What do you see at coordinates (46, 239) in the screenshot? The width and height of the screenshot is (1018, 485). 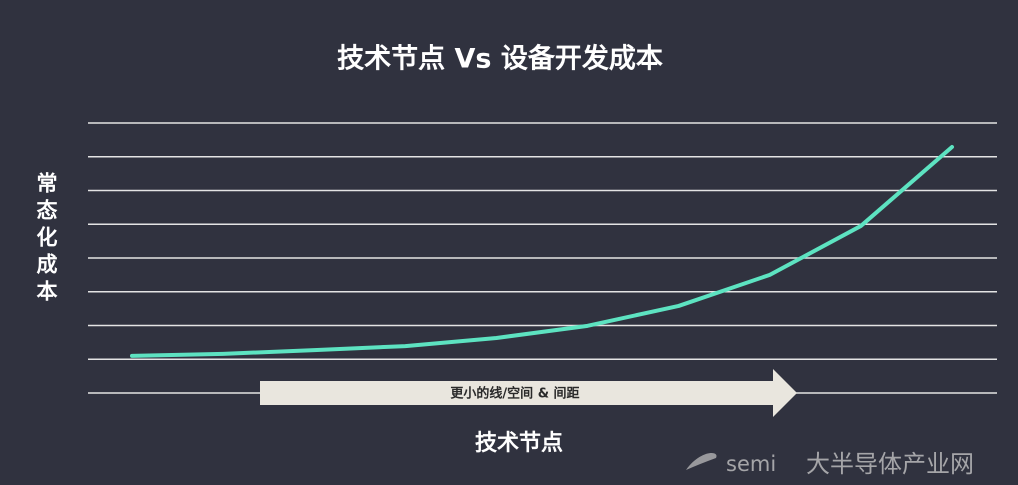 I see `y-axis-label: 常态化成本` at bounding box center [46, 239].